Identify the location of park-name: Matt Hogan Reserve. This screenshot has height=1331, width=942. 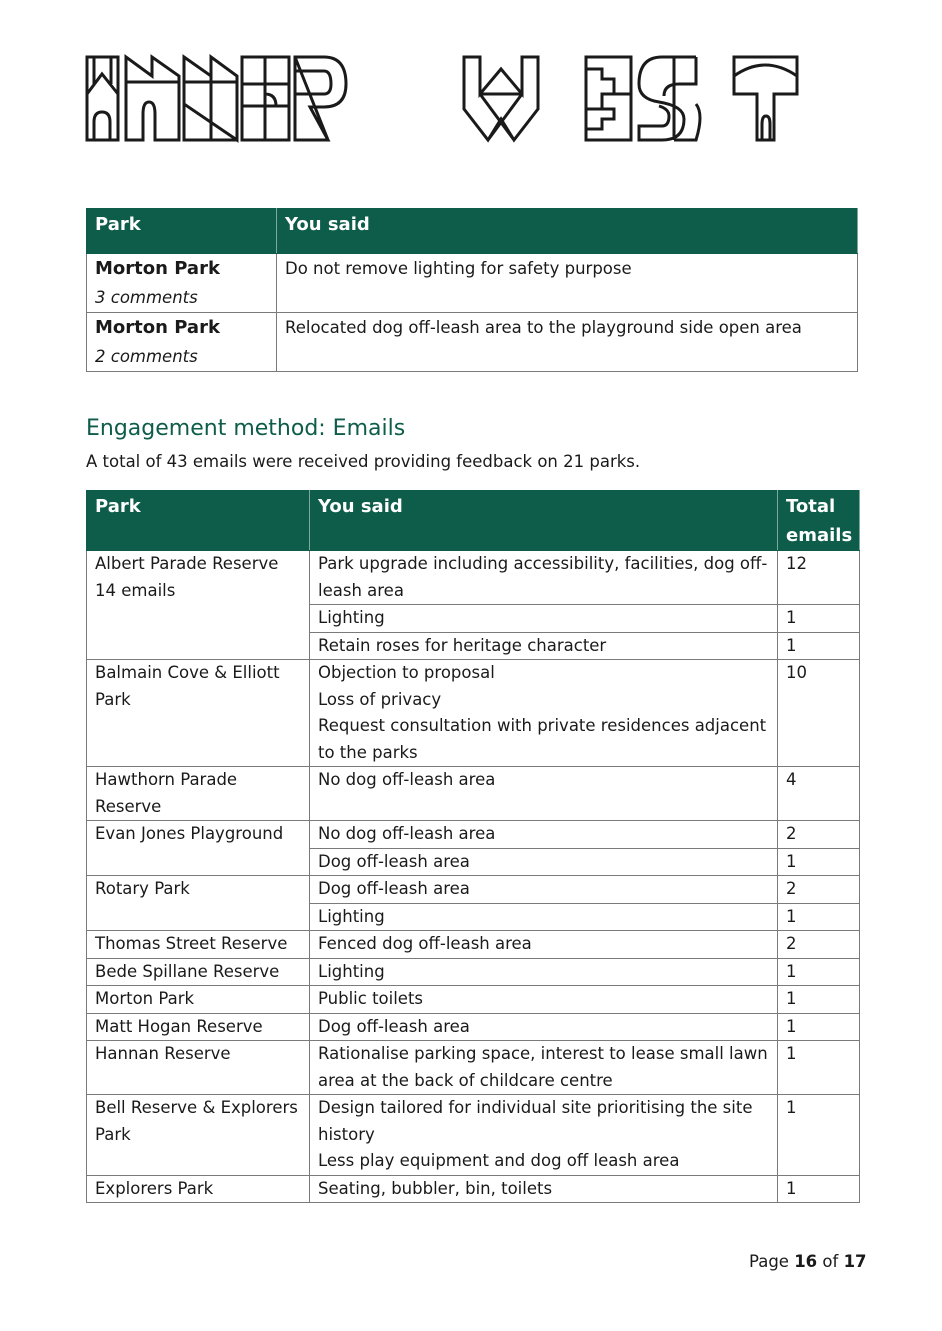
(179, 1026).